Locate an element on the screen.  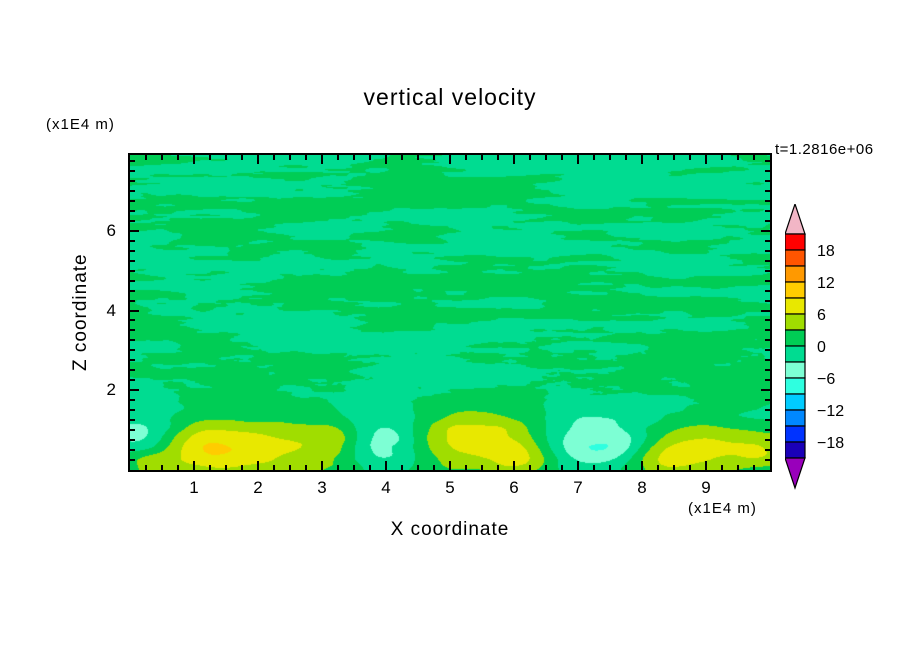
x-tick-label: 2 is located at coordinates (258, 487).